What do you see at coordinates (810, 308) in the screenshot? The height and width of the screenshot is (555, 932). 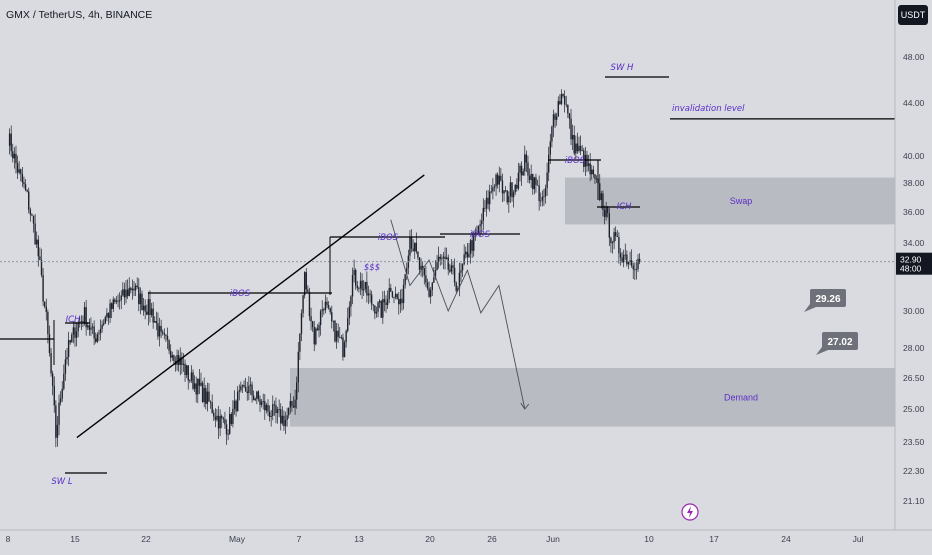 I see `target-tag-pointer` at bounding box center [810, 308].